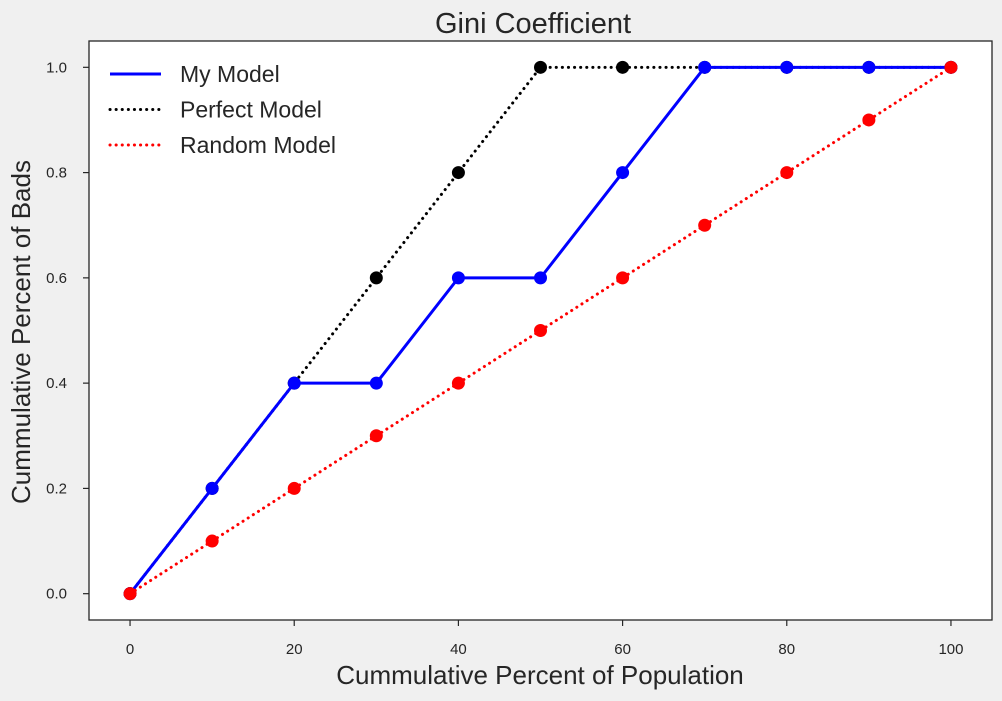 The image size is (1002, 701). What do you see at coordinates (56, 488) in the screenshot?
I see `y-tick-label: 0.2` at bounding box center [56, 488].